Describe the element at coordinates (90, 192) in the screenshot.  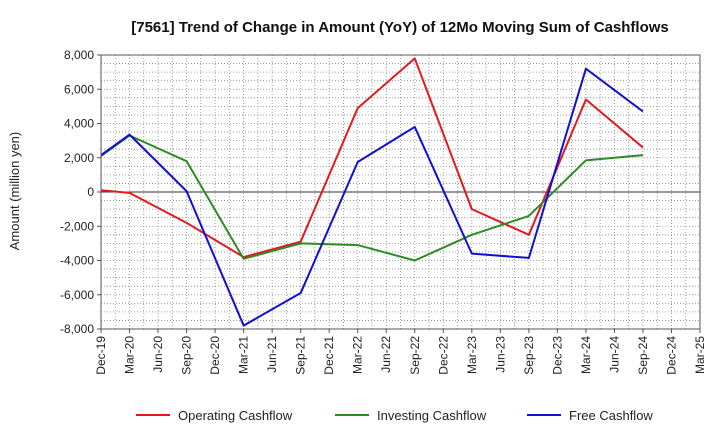
I see `y-tick-label: 0` at that location.